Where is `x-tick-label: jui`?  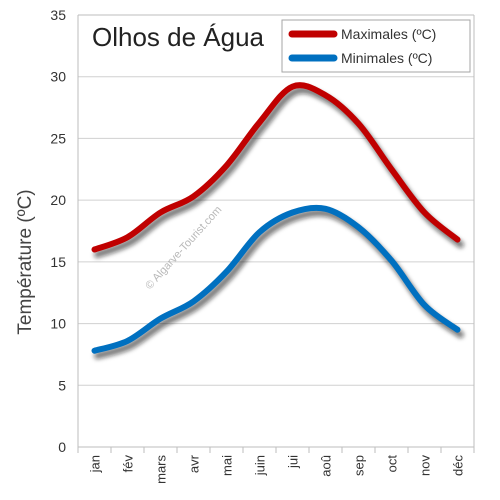 x-tick-label: jui is located at coordinates (293, 462).